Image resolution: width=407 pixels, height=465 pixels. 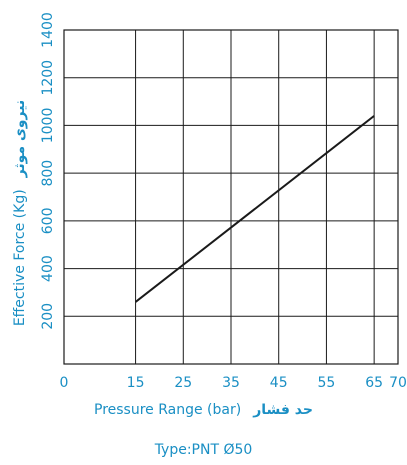 I want to click on y-tick-label: 1000, so click(x=48, y=126).